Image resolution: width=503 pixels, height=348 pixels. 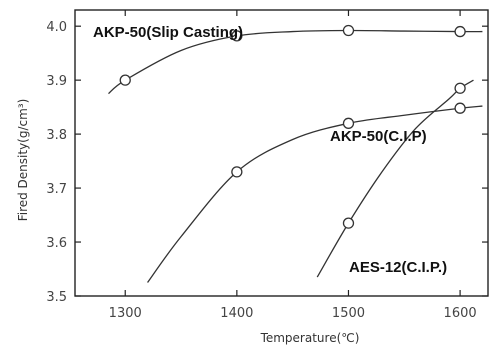 What do you see at coordinates (56, 189) in the screenshot?
I see `y-tick-label: 3.7` at bounding box center [56, 189].